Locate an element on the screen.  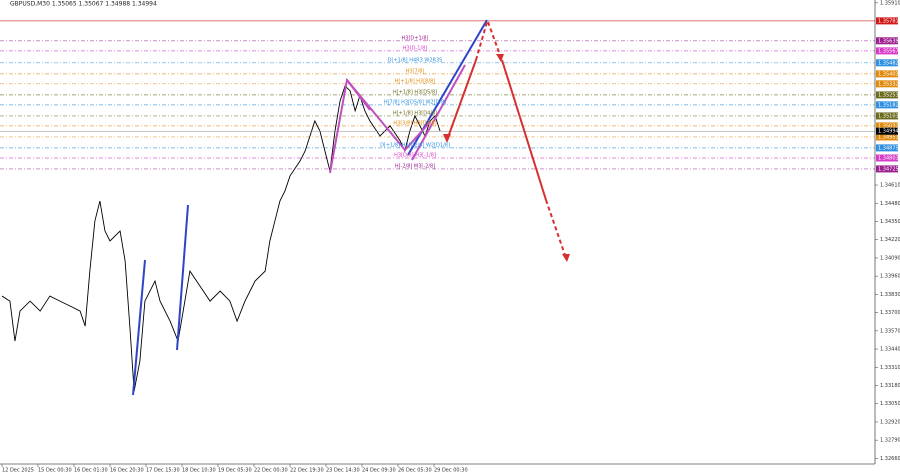
y-tick-label: 1.32790 is located at coordinates (890, 441).